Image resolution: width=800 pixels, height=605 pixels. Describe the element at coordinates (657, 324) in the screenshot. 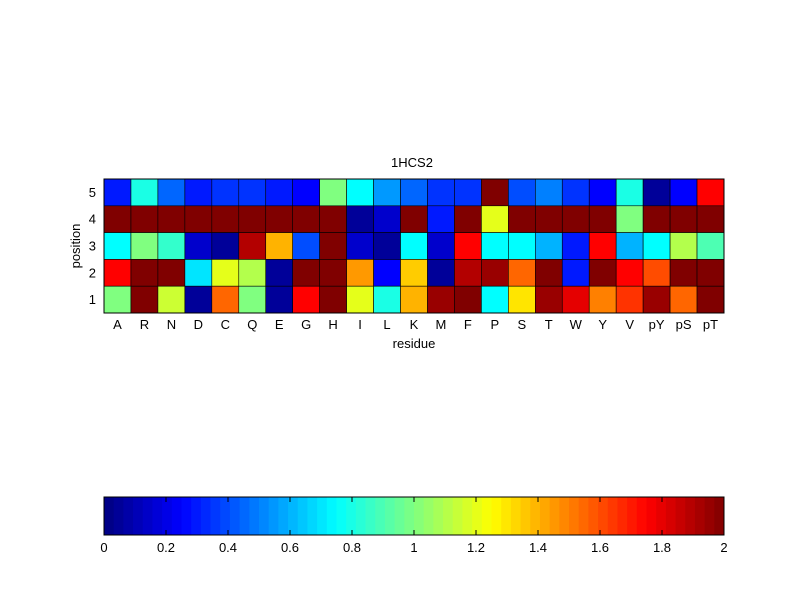

I see `x-tick-label: pY` at that location.